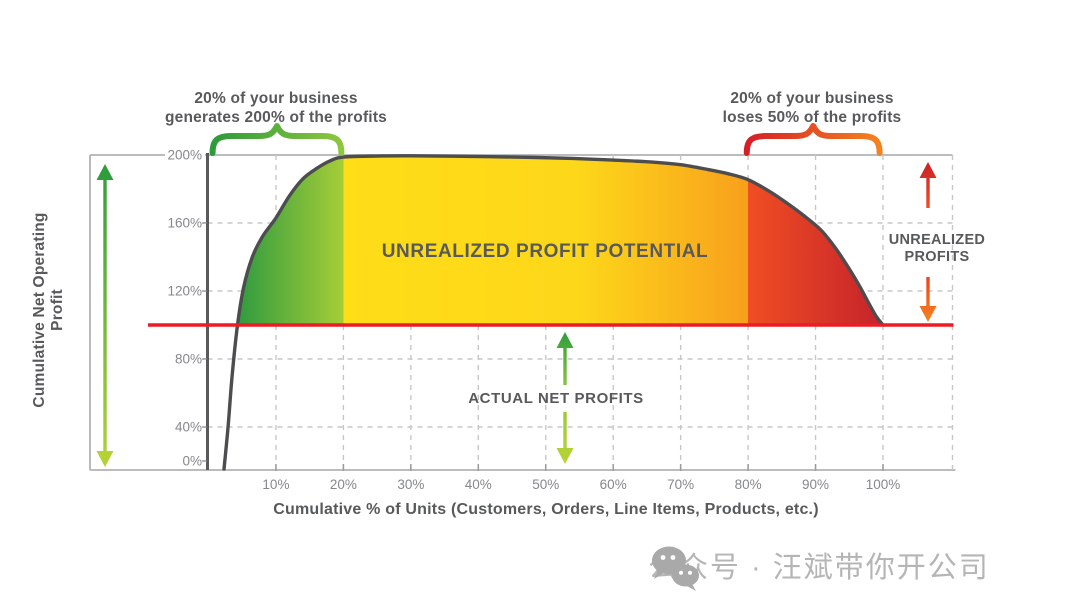  I want to click on y-axis-title: Cumulative Net Operating Profit, so click(48, 310).